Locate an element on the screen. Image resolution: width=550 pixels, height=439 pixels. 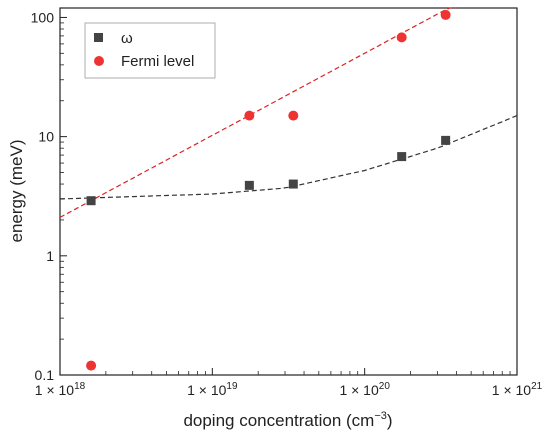
y-tick-label-2: 10 is located at coordinates (46, 137).